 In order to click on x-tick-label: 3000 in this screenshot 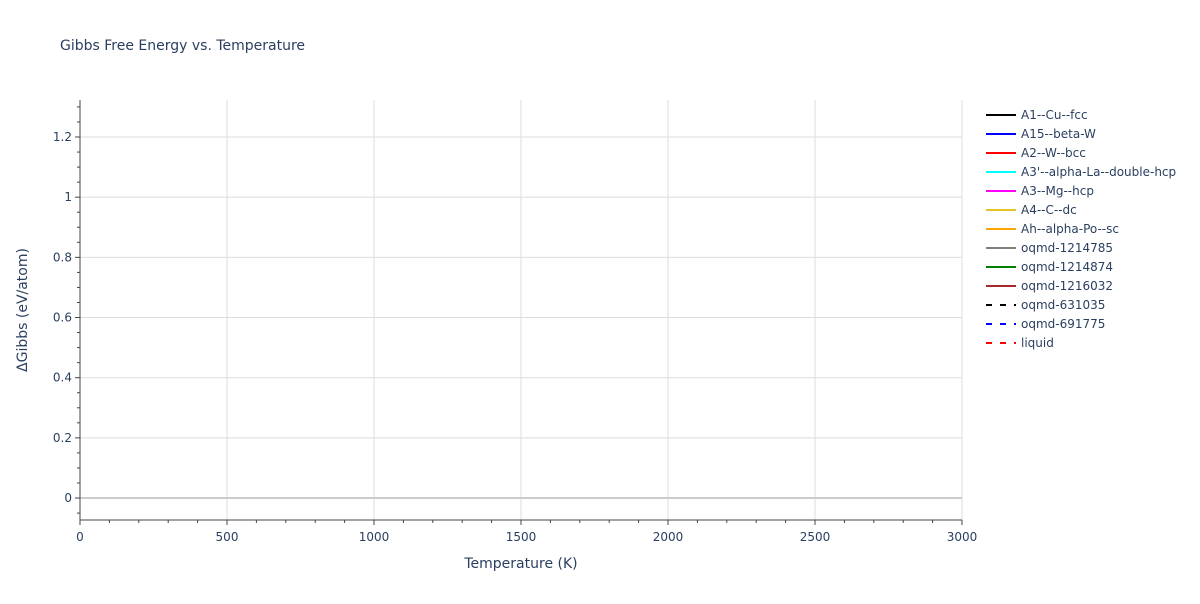, I will do `click(962, 537)`.